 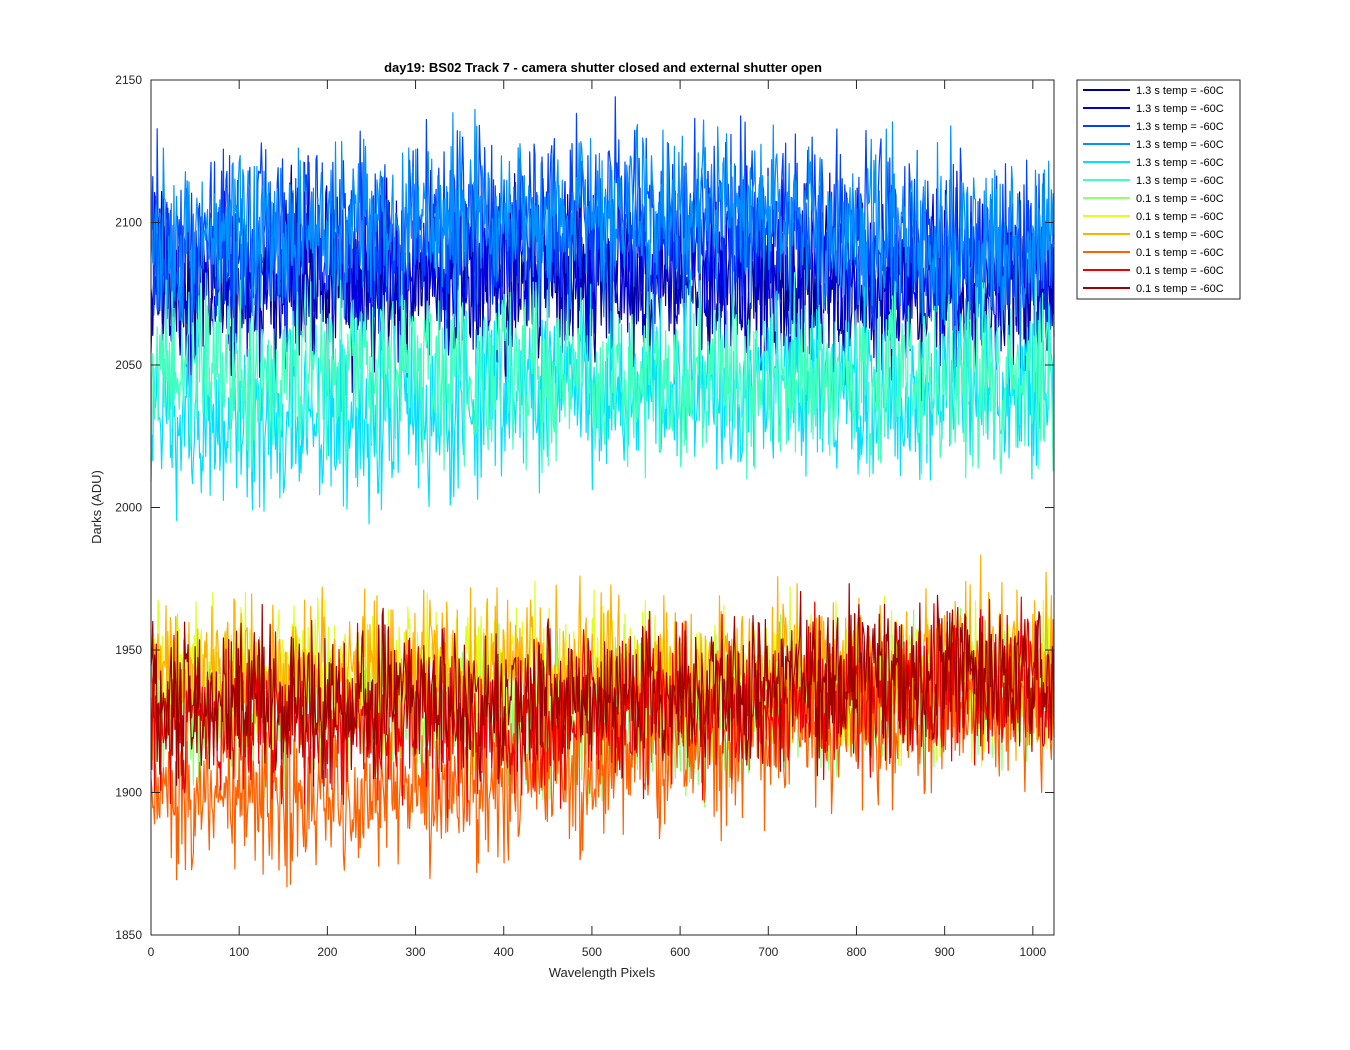 What do you see at coordinates (96, 507) in the screenshot?
I see `y-axis-label: Darks (ADU)` at bounding box center [96, 507].